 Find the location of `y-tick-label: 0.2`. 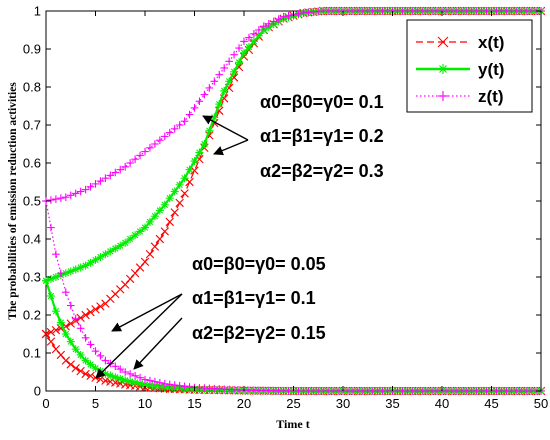

y-tick-label: 0.2 is located at coordinates (32, 315).